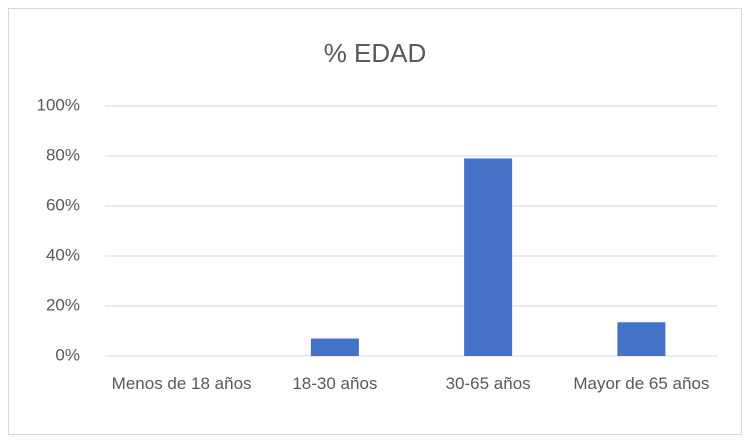 This screenshot has width=750, height=441. Describe the element at coordinates (488, 383) in the screenshot. I see `x-tick-label: 30-65 años` at that location.